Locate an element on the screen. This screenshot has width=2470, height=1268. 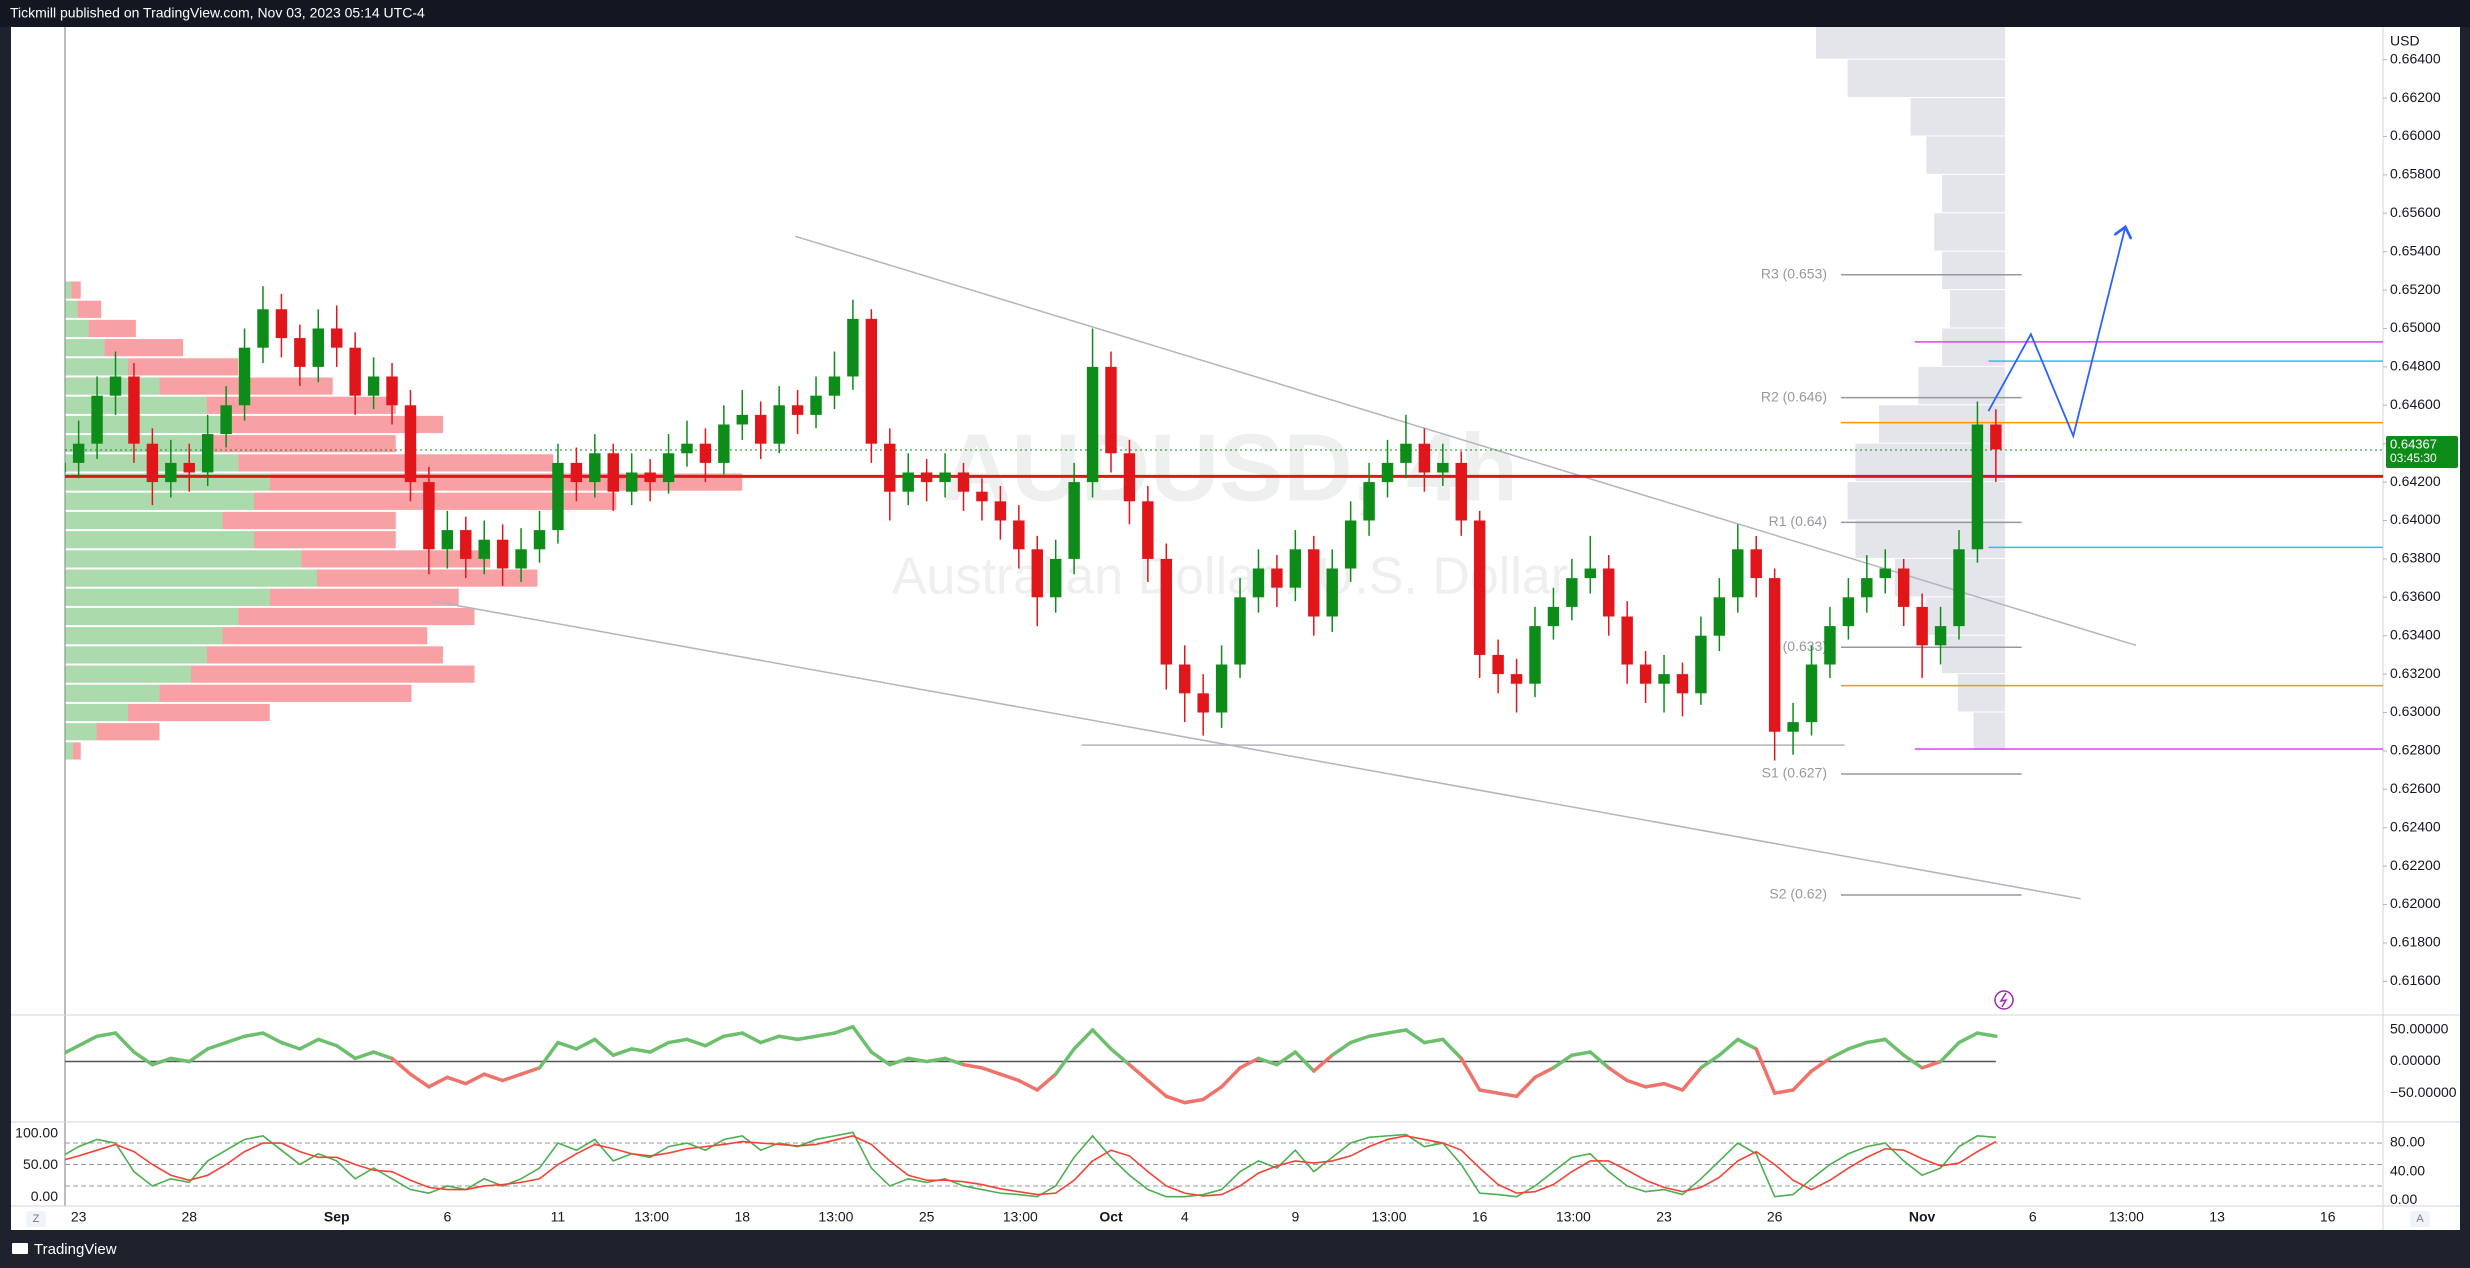
y-tick-label: 0.62400 is located at coordinates (2415, 826).